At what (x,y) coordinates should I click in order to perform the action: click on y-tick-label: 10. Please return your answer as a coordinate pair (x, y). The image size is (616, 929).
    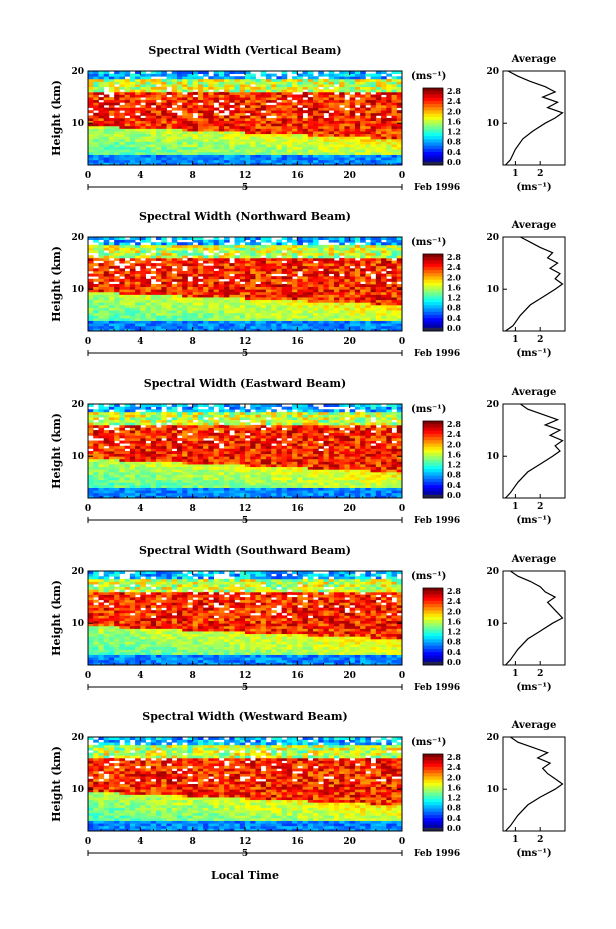
    Looking at the image, I should click on (77, 124).